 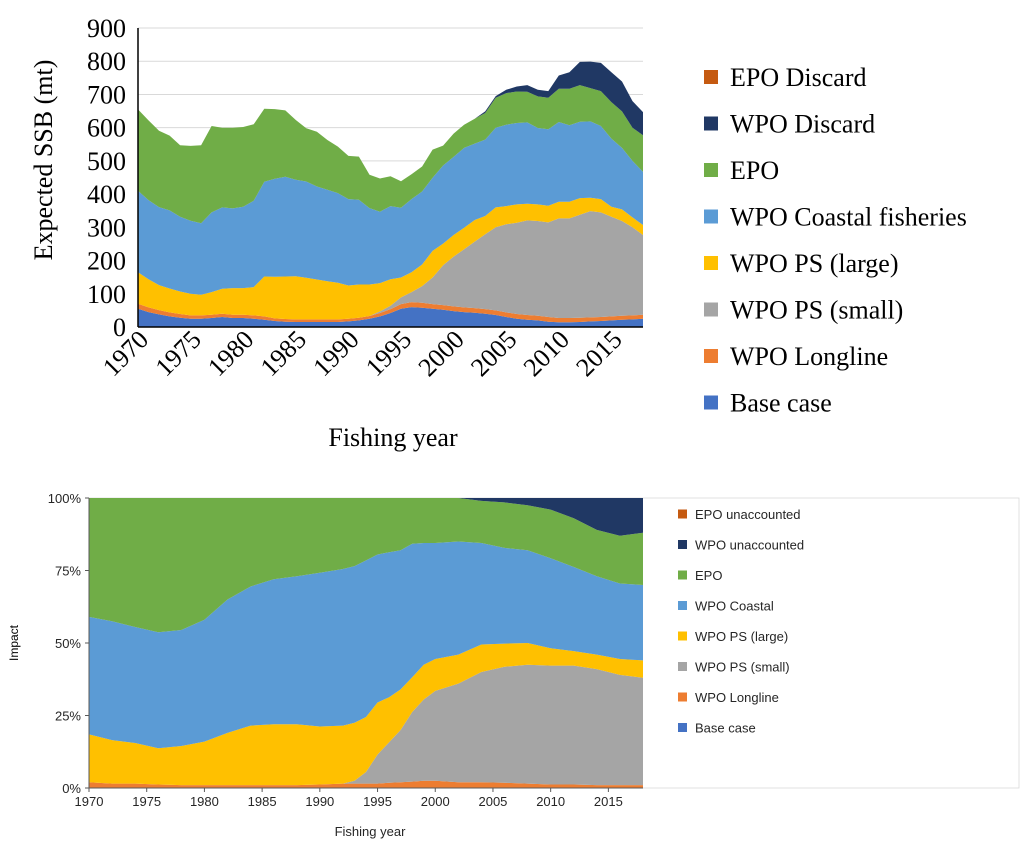 I want to click on bot-legend-label-wpo-ps-large: WPO PS (large), so click(x=741, y=636).